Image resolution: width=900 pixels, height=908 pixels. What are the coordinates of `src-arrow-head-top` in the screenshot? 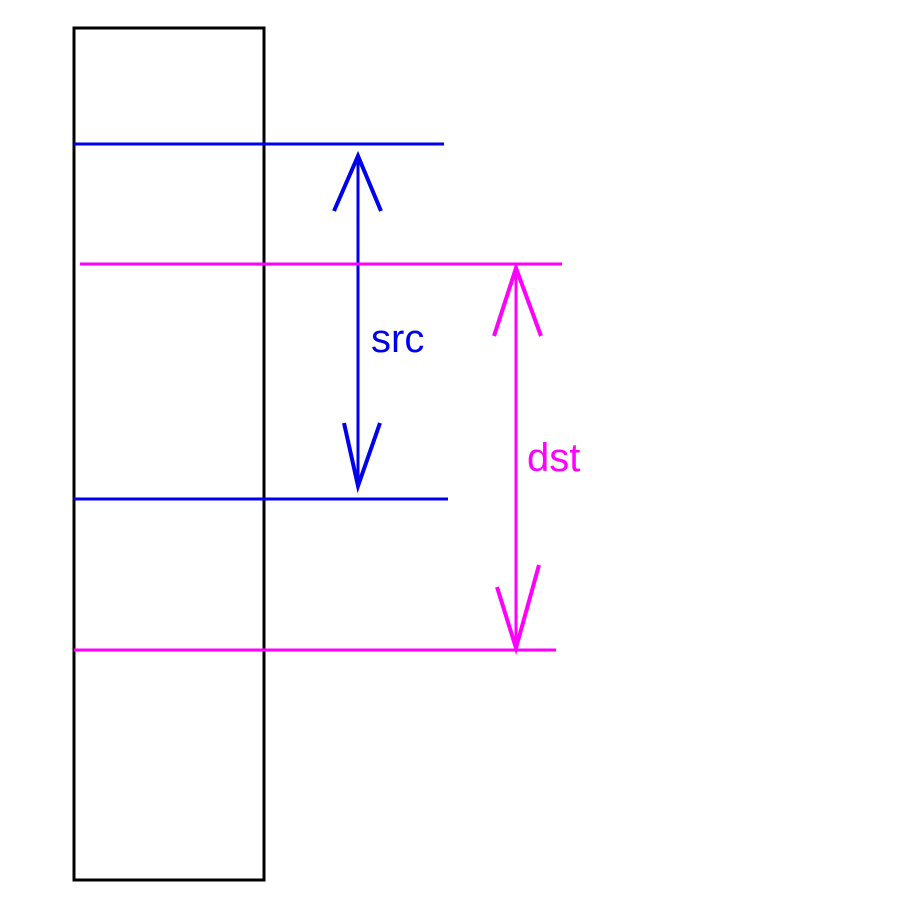 It's located at (357, 181).